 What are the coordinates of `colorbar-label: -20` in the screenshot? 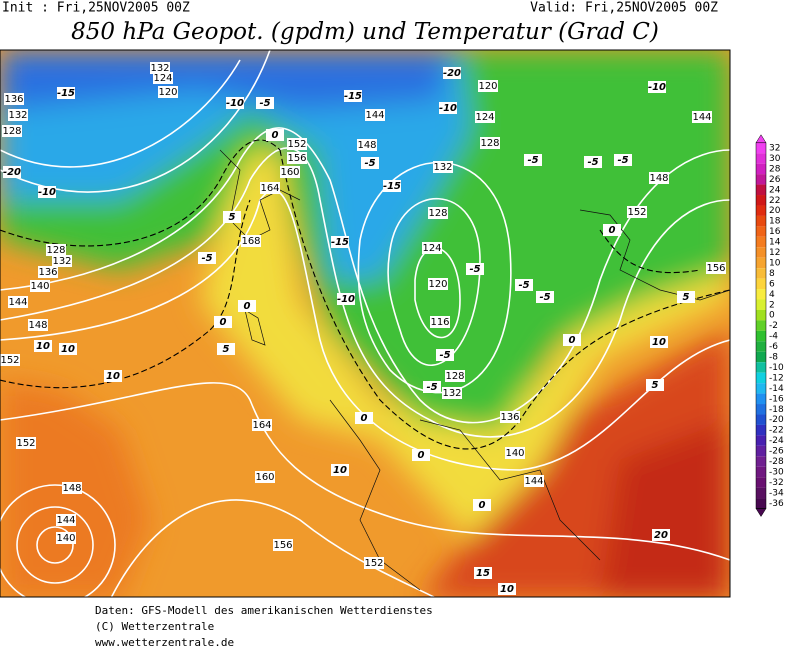 It's located at (776, 420).